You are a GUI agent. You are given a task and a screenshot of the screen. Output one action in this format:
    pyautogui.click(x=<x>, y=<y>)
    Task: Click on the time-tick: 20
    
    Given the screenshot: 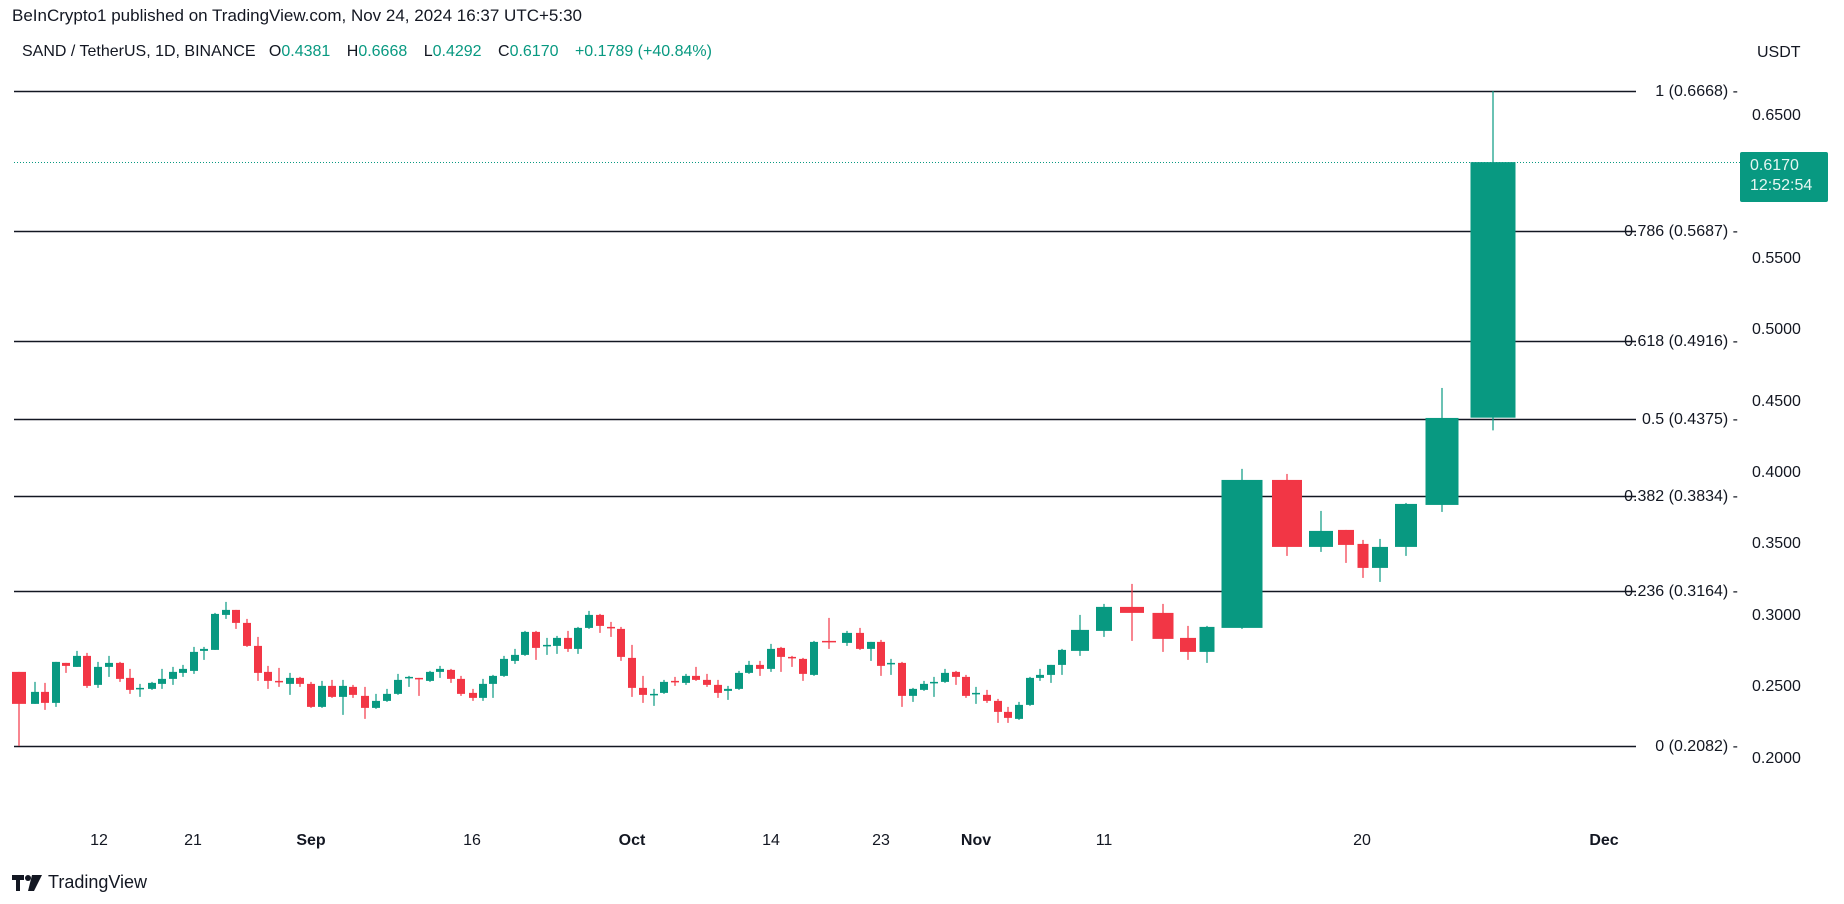 What is the action you would take?
    pyautogui.click(x=1362, y=840)
    